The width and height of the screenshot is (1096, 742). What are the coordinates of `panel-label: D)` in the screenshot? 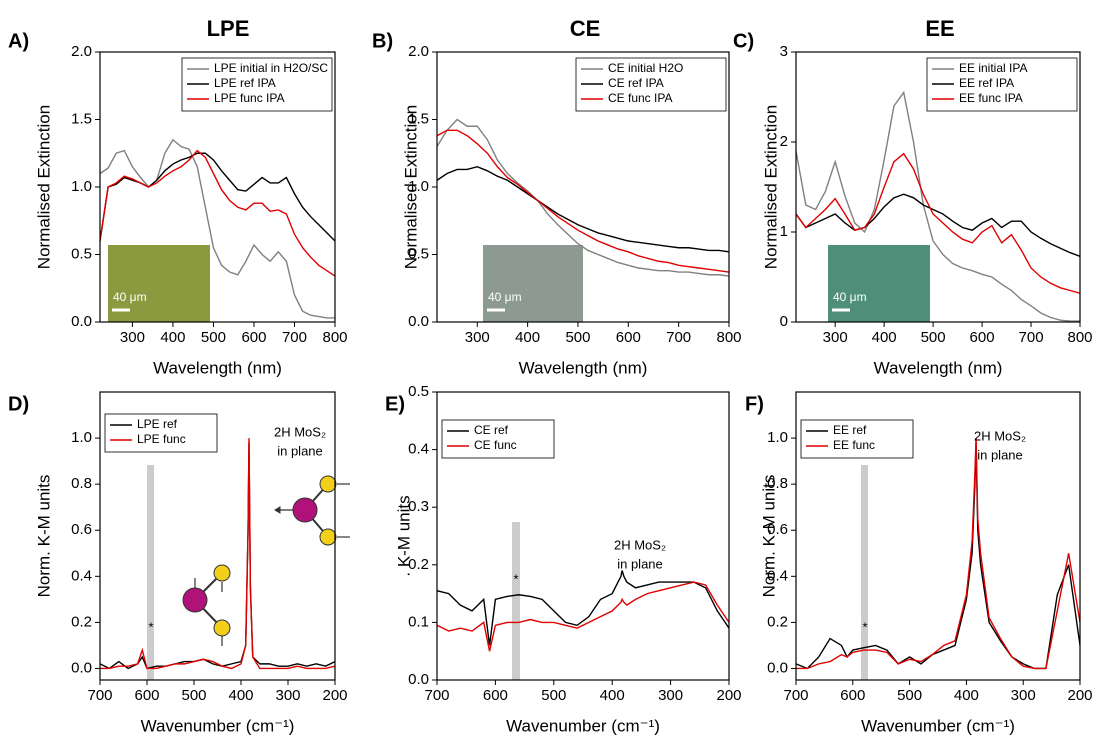 It's located at (18, 404).